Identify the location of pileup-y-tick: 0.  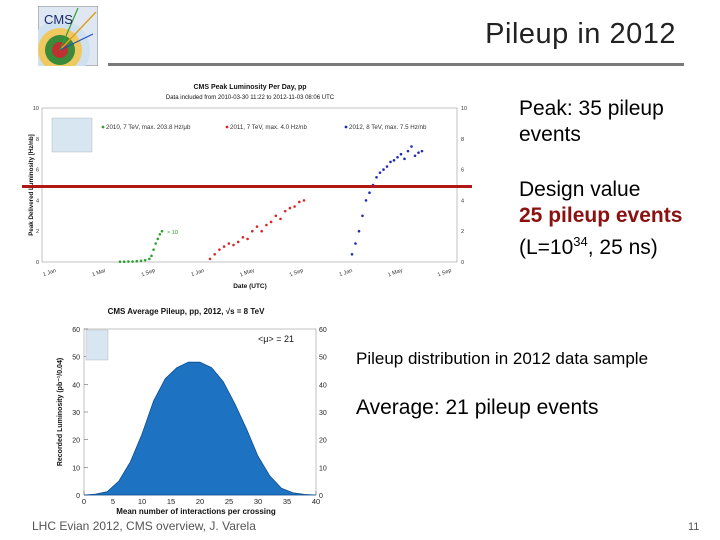
(78, 496).